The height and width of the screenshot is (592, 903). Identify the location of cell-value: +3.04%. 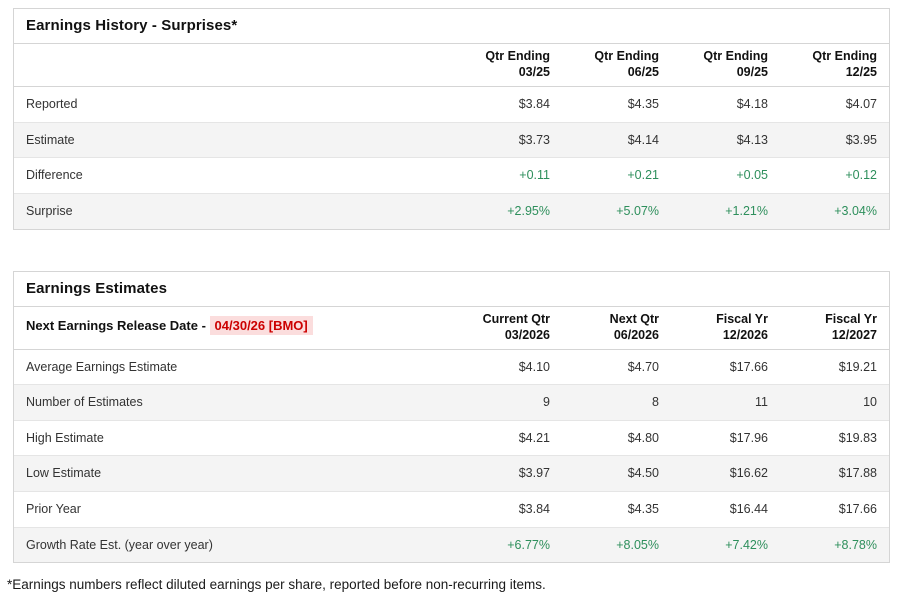
(855, 210).